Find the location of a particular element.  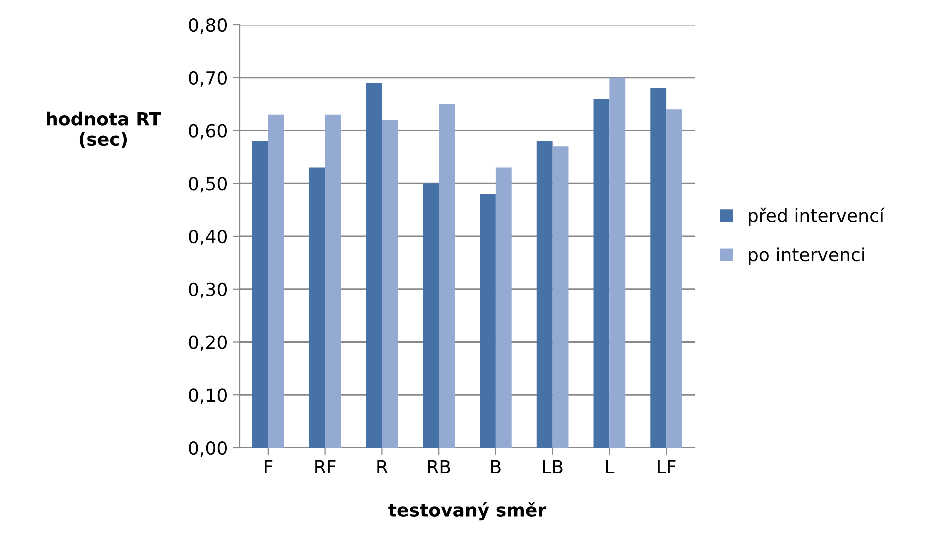

x-tick-label: RF is located at coordinates (326, 467).